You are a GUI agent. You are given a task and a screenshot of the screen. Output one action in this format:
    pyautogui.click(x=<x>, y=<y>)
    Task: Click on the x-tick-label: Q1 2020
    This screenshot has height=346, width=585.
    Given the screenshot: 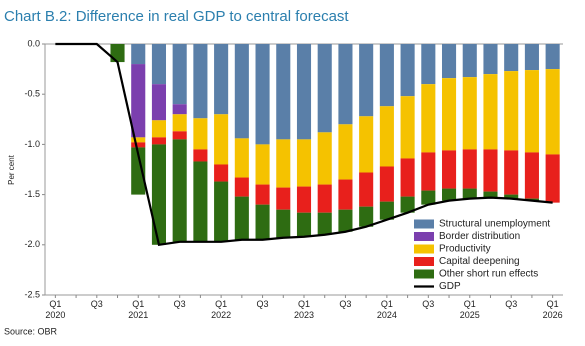 What is the action you would take?
    pyautogui.click(x=55, y=309)
    